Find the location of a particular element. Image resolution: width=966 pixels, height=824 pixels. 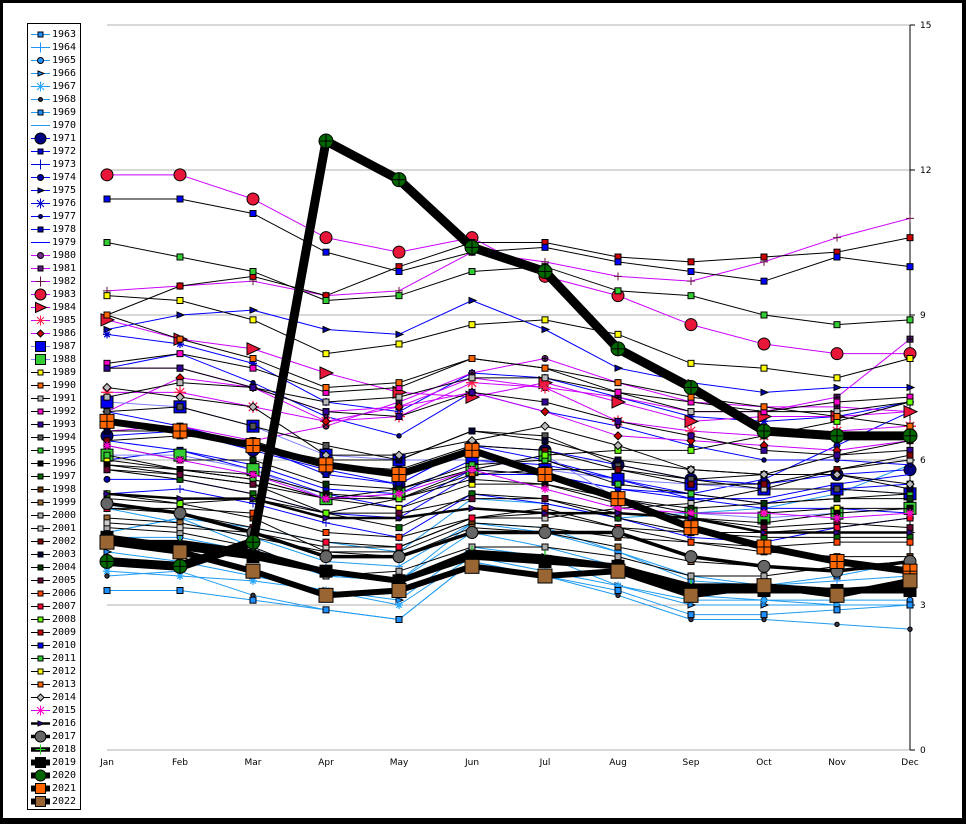

x-tick-label: Jun is located at coordinates (471, 763).